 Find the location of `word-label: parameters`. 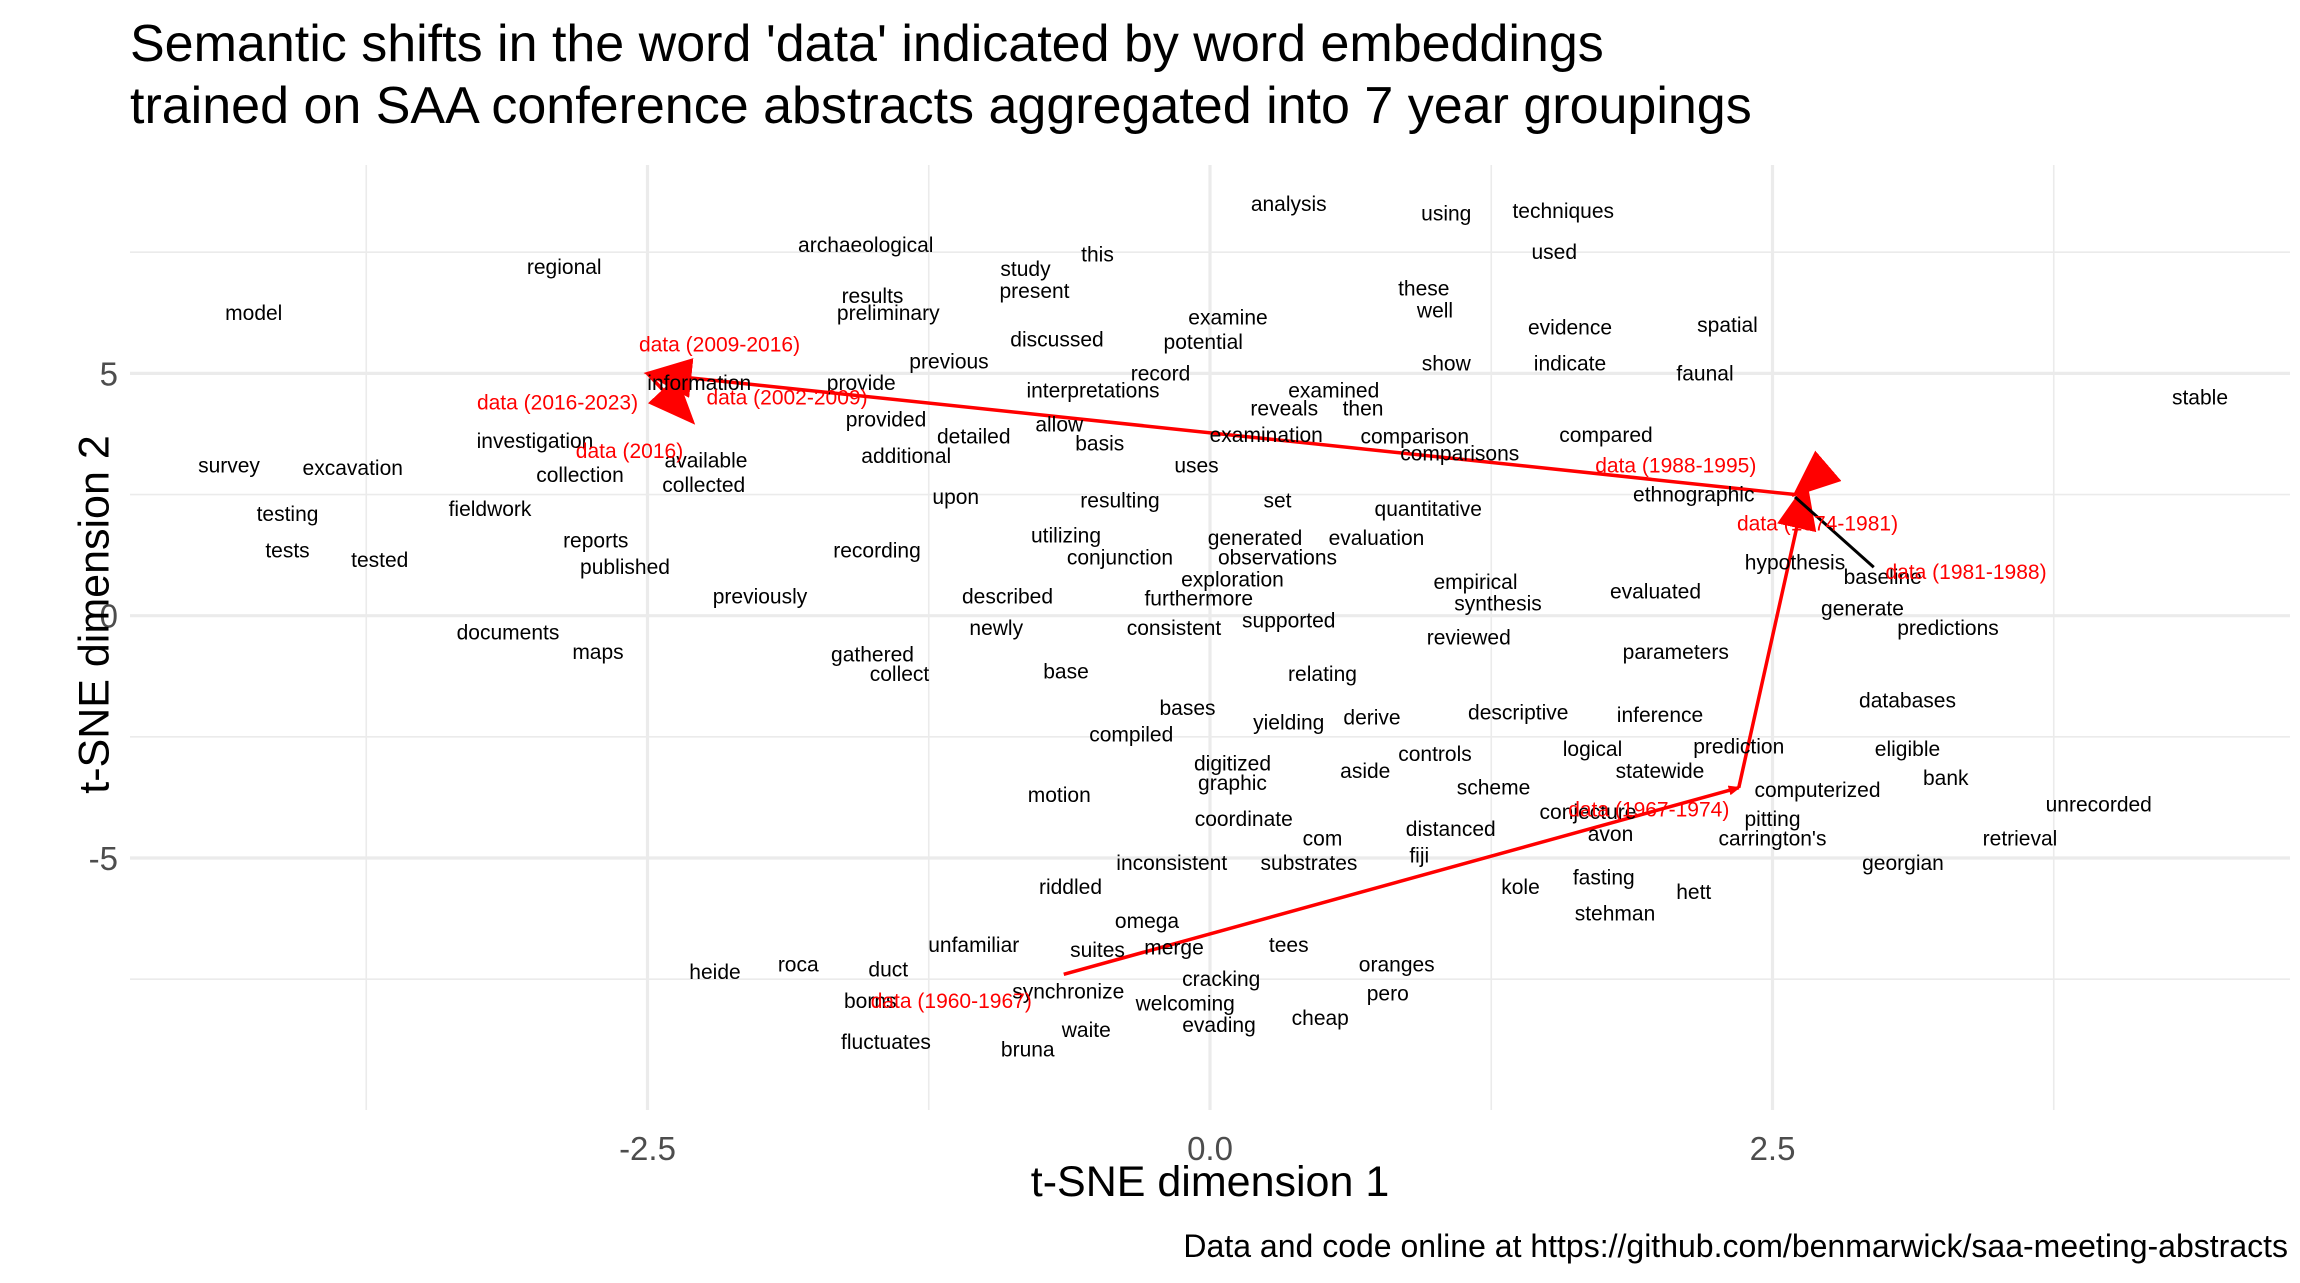

word-label: parameters is located at coordinates (1676, 652).